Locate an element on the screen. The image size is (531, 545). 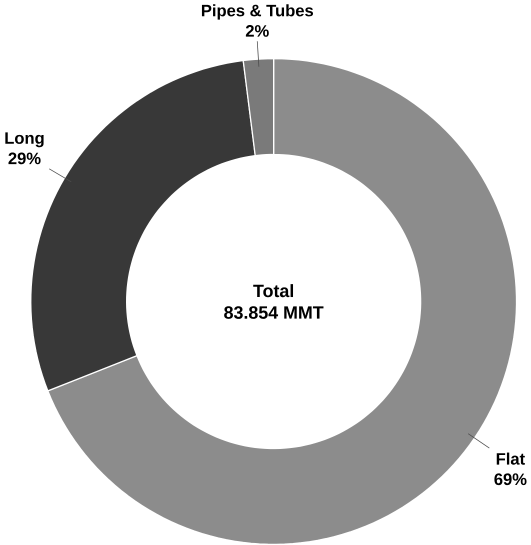
slice-label: Long is located at coordinates (24, 140).